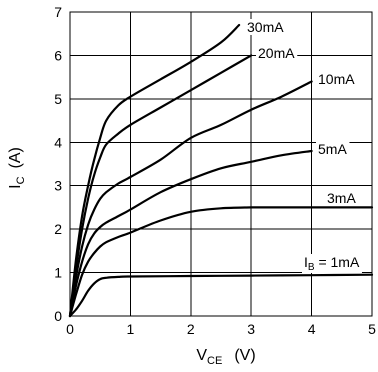 This screenshot has width=378, height=372. I want to click on series-label-main: I, so click(306, 262).